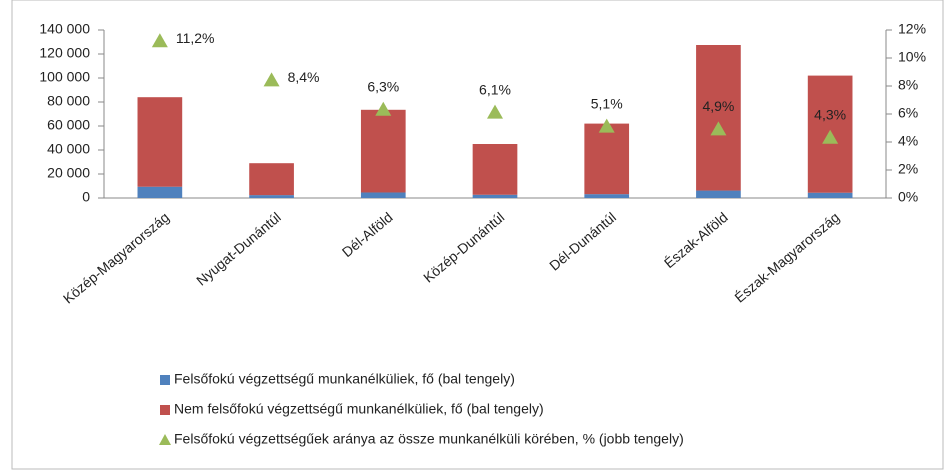  Describe the element at coordinates (64, 29) in the screenshot. I see `y-tick-label: 140 000` at that location.